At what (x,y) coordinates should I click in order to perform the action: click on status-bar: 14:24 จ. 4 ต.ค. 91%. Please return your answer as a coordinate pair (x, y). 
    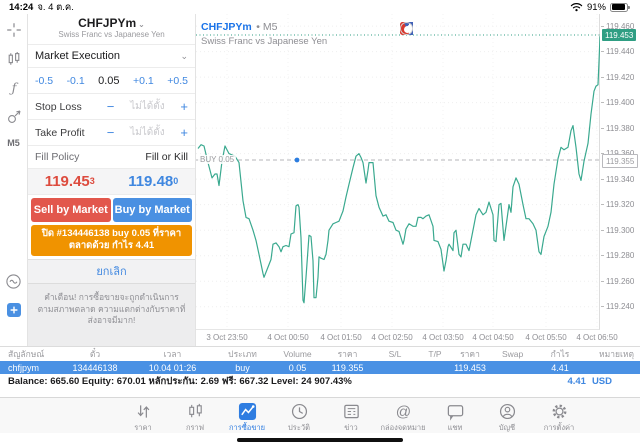
    Looking at the image, I should click on (320, 7).